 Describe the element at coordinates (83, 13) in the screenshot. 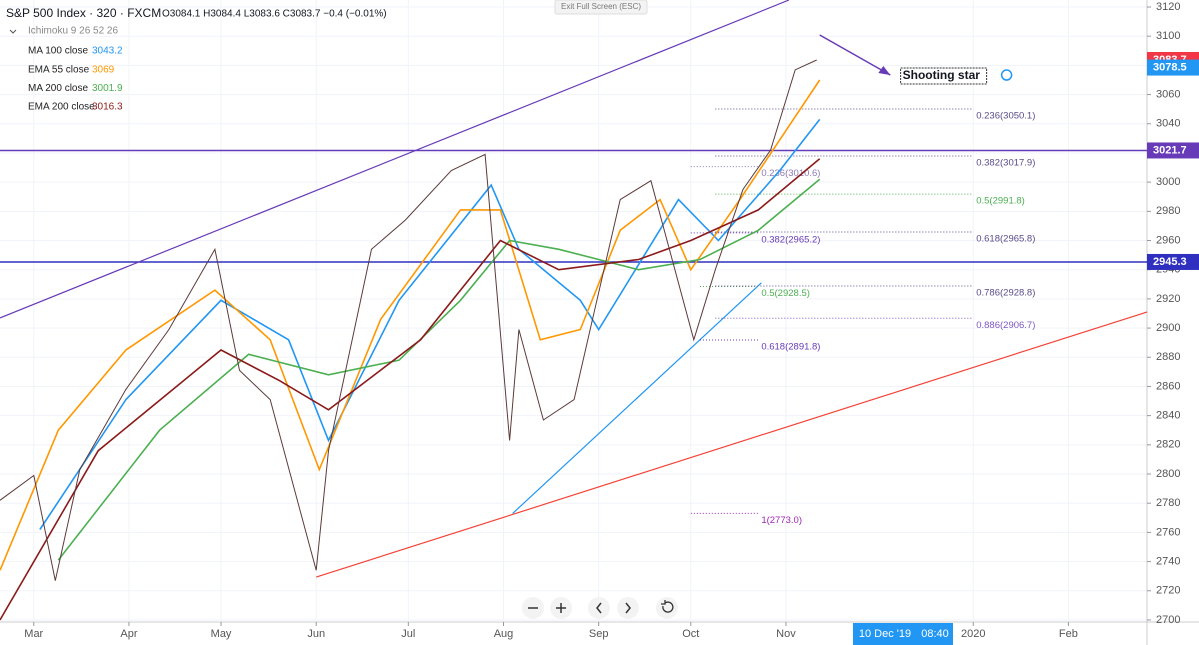

I see `symbol-title: S&P 500 Index · 320 · FXCM` at that location.